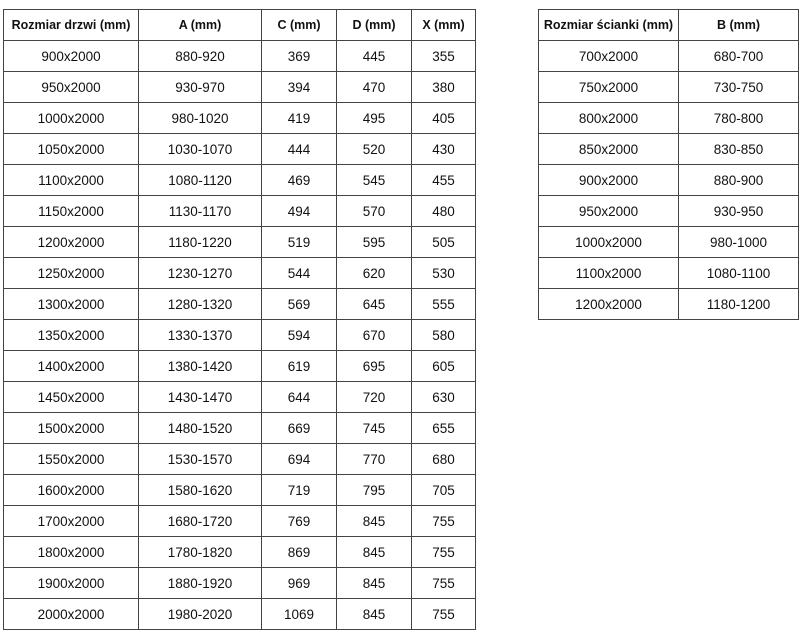 The height and width of the screenshot is (640, 800). Describe the element at coordinates (200, 304) in the screenshot. I see `table-cell: 1280-1320` at that location.